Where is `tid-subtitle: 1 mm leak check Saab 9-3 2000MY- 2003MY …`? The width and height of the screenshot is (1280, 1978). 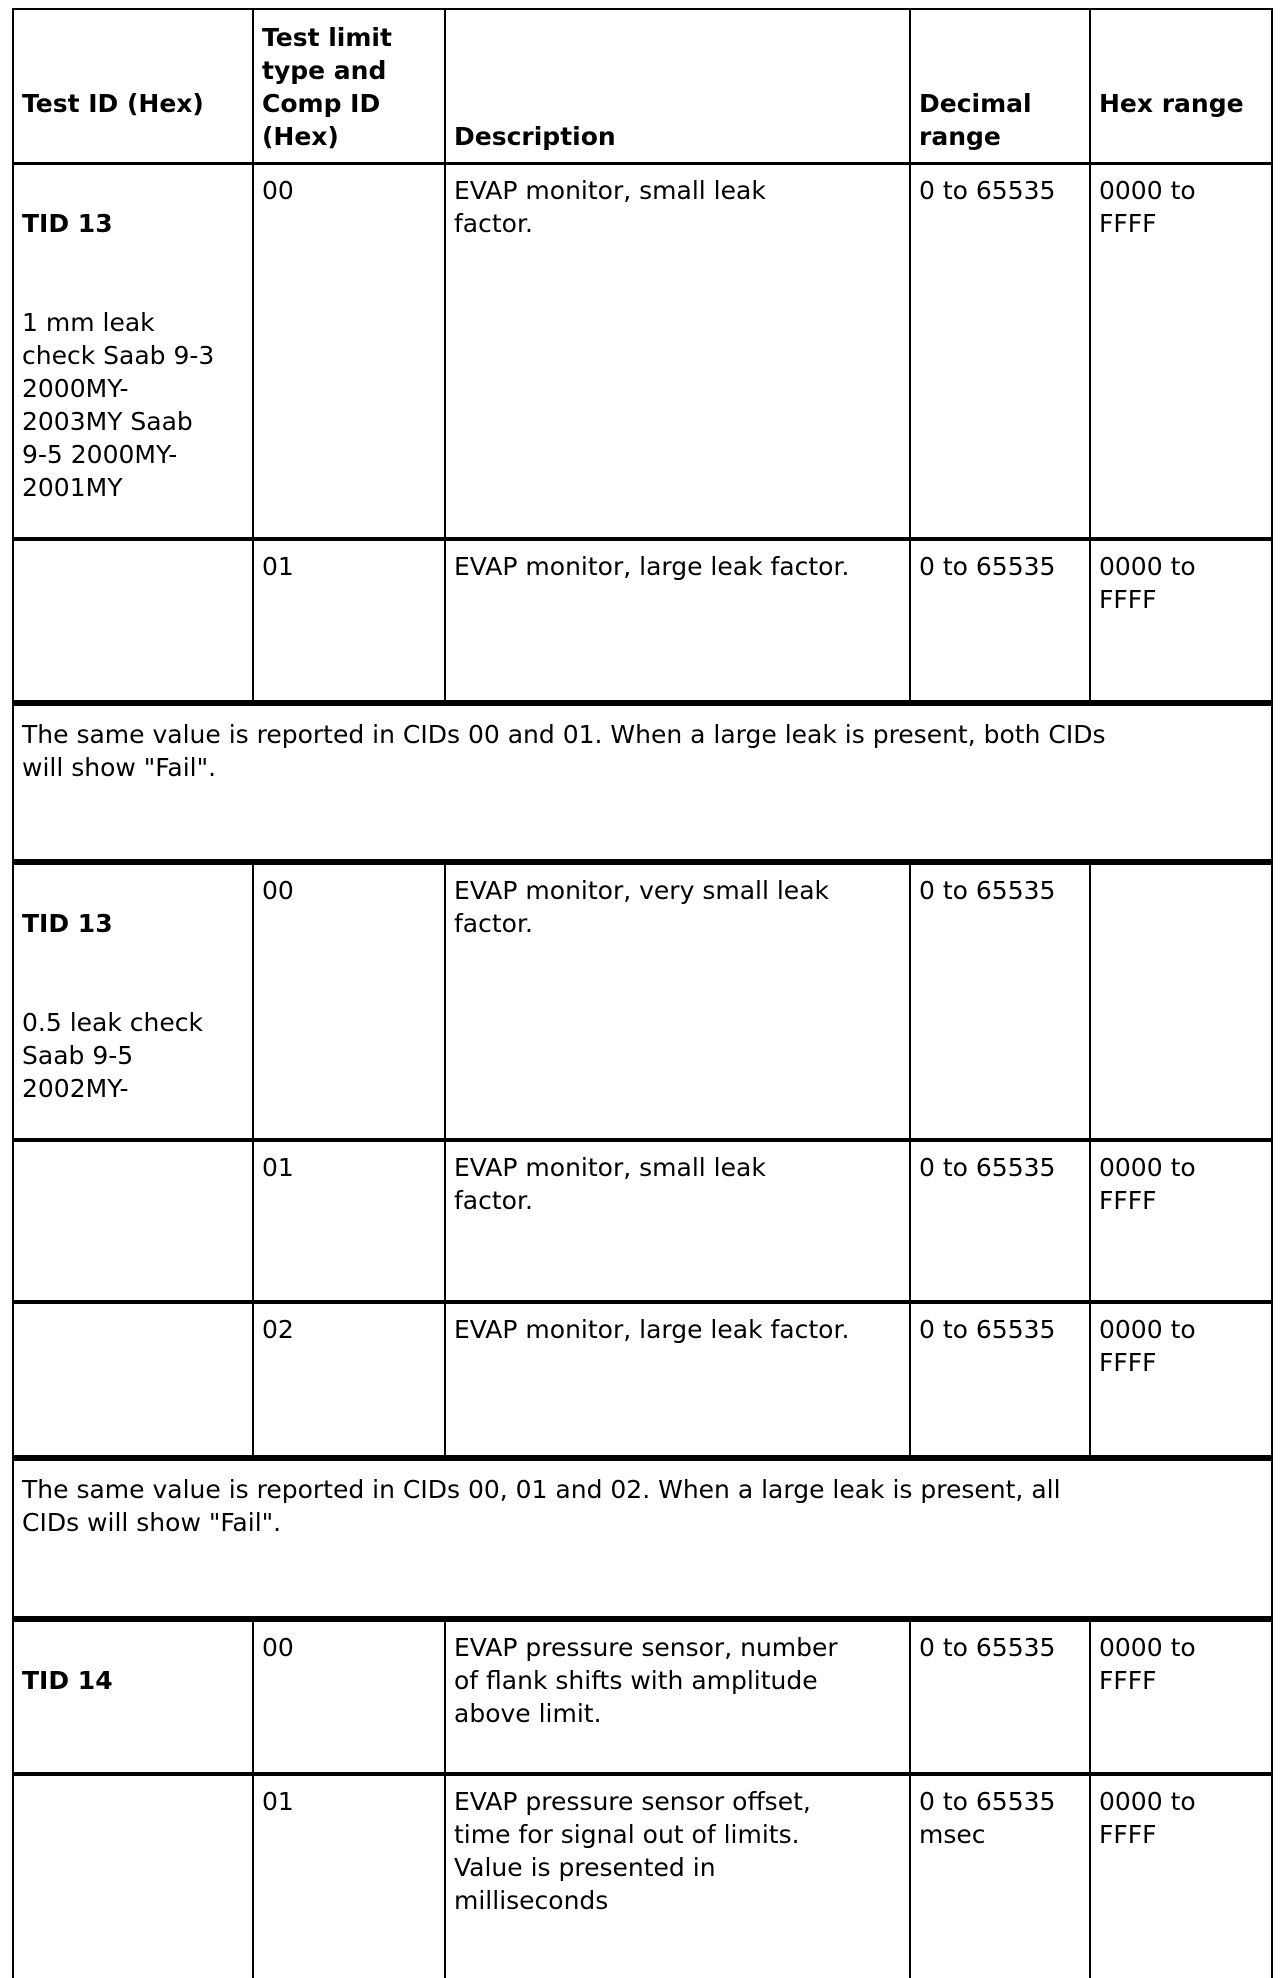
tid-subtitle: 1 mm leak check Saab 9-3 2000MY- 2003MY … is located at coordinates (118, 404).